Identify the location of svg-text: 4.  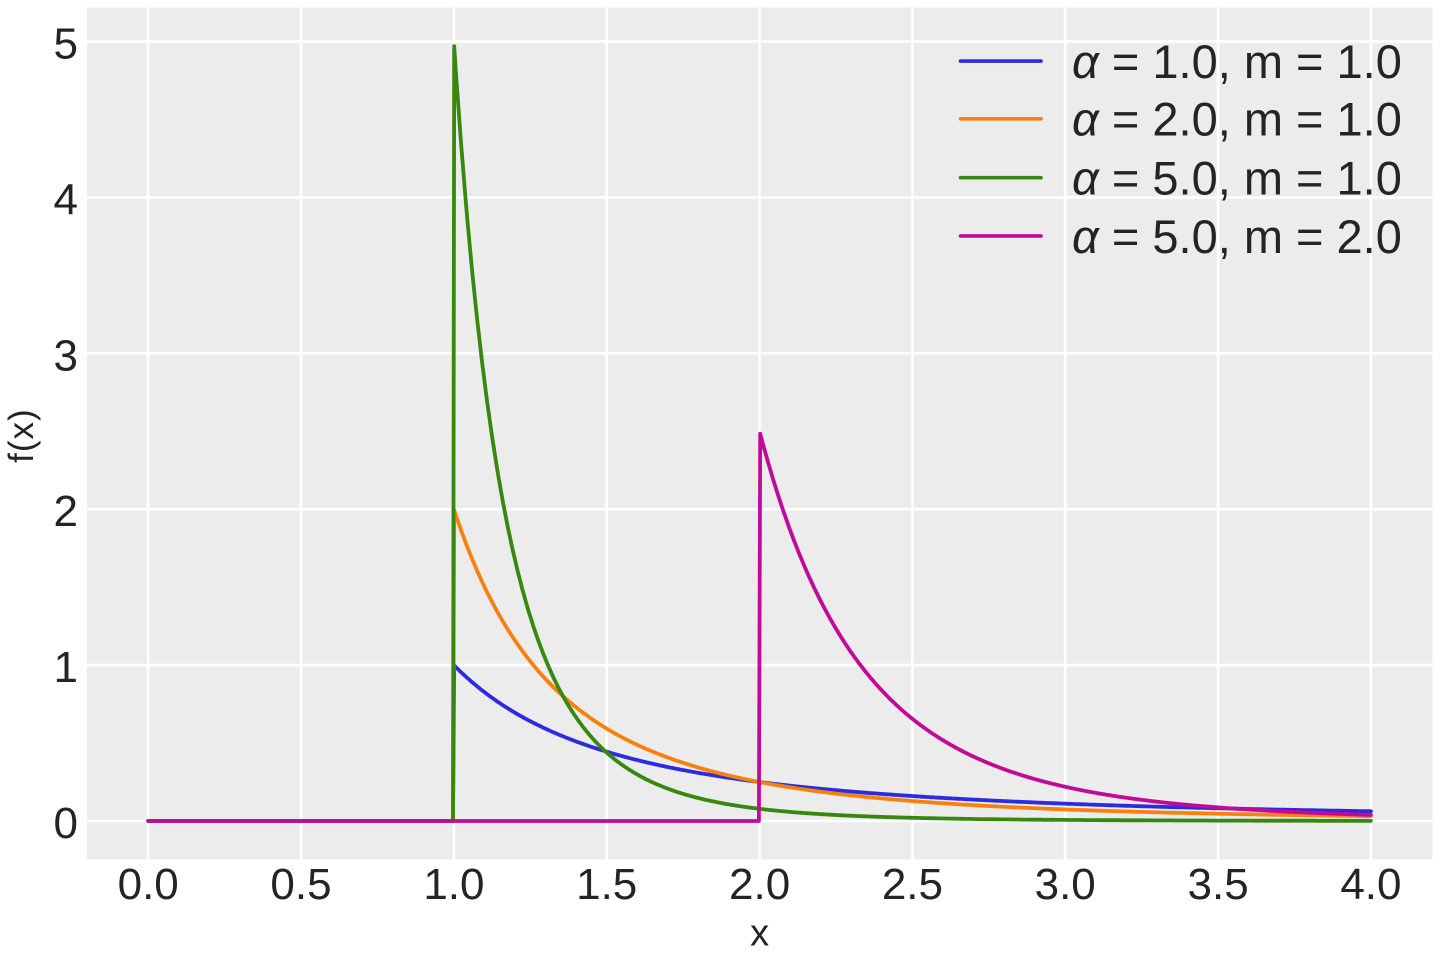
(66, 199).